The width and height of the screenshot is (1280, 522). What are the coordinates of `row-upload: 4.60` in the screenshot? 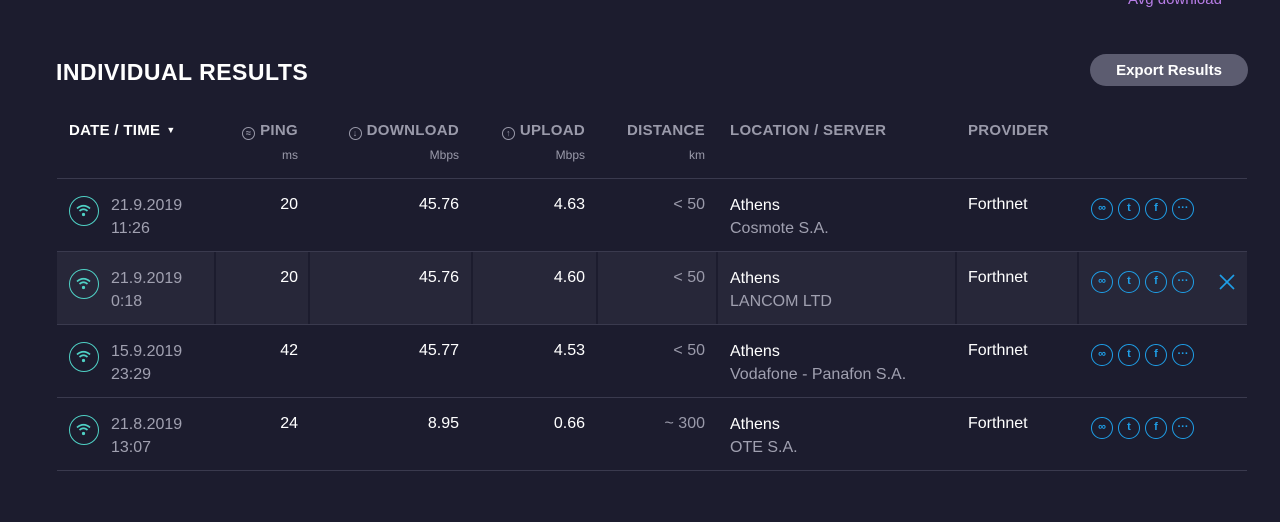 It's located at (569, 277).